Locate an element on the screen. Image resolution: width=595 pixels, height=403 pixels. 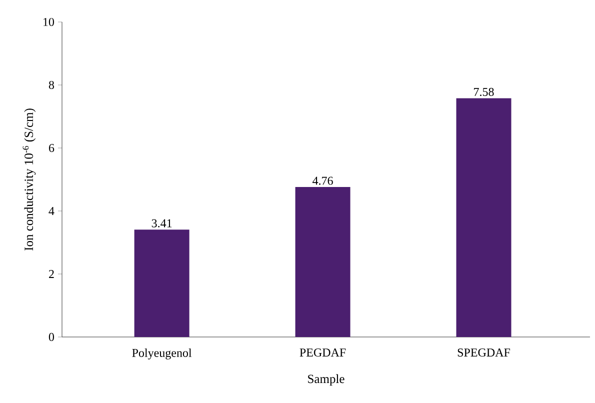
y-tick-label: 2 is located at coordinates (51, 274).